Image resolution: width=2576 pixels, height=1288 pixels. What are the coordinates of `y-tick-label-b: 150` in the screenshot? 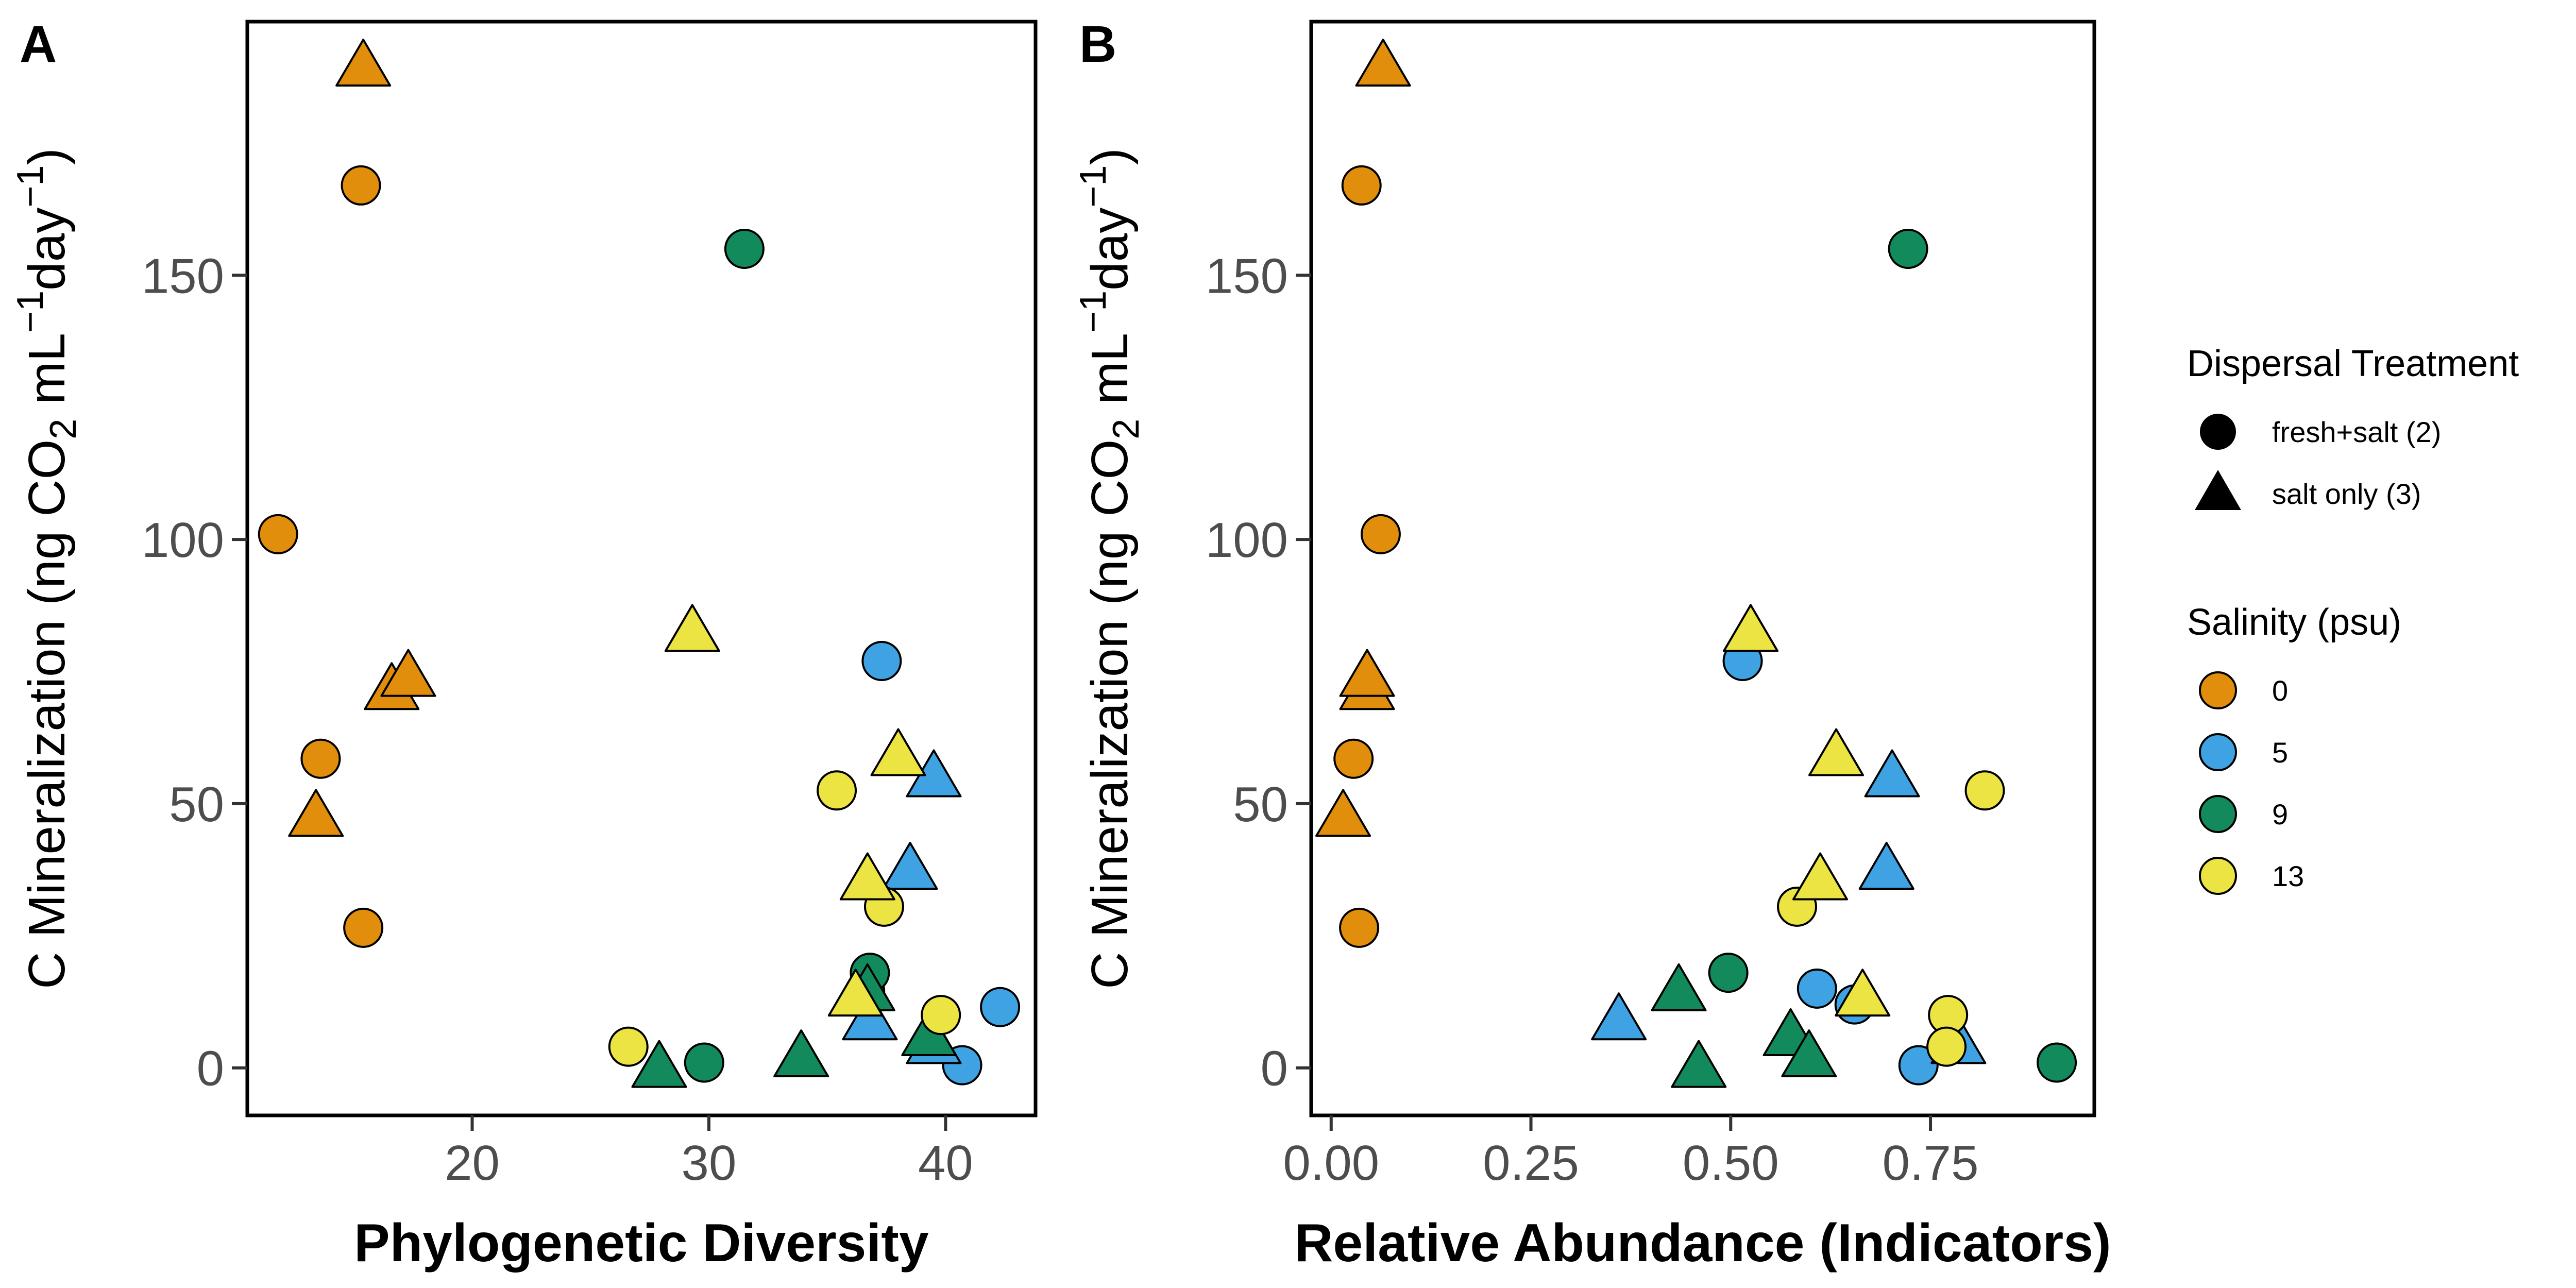 It's located at (1247, 275).